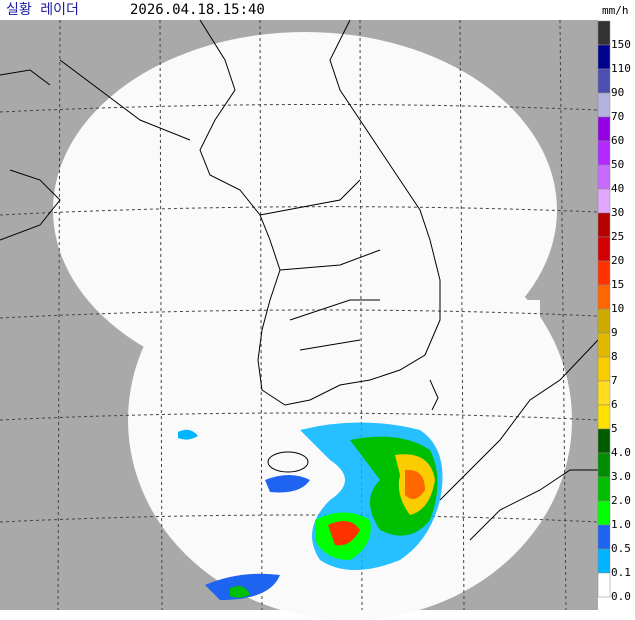  Describe the element at coordinates (614, 356) in the screenshot. I see `legend-label: 8` at that location.